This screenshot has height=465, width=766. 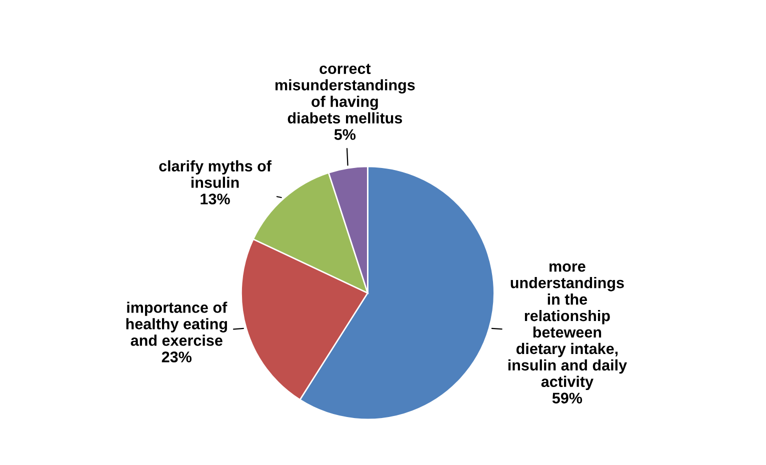 I want to click on slice-label: correct misunderstandings of having diabets mellitus, so click(x=345, y=94).